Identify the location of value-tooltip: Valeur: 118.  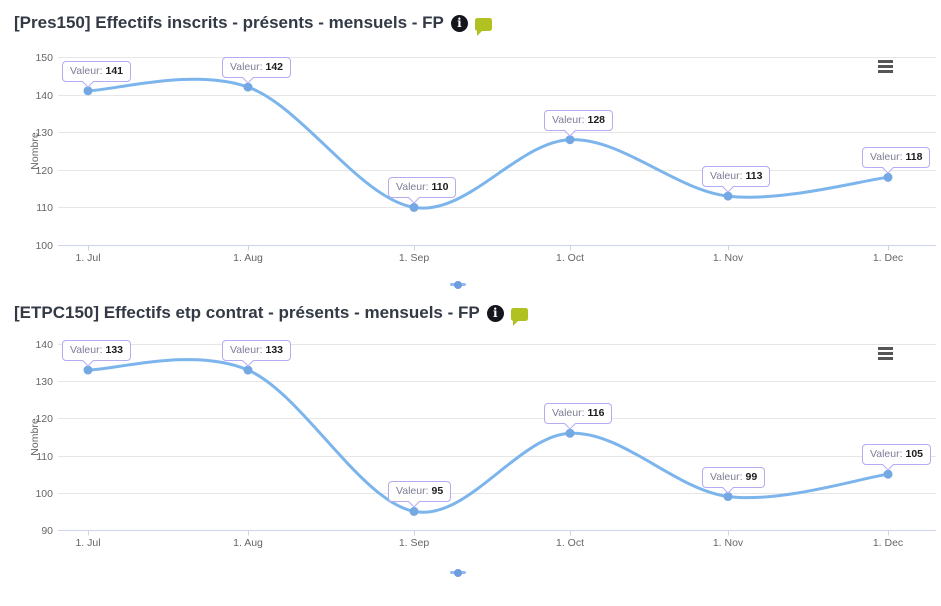
(896, 160).